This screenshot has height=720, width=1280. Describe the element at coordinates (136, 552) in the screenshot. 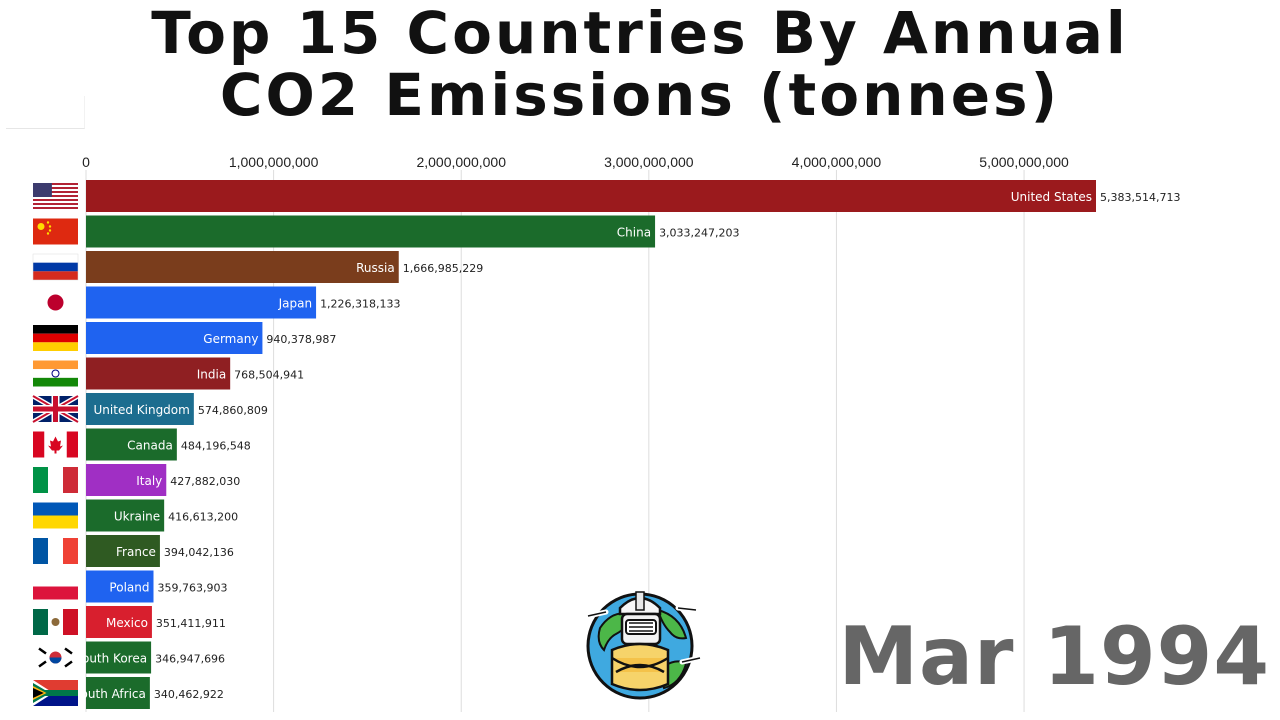

I see `bar-category-label: France` at that location.